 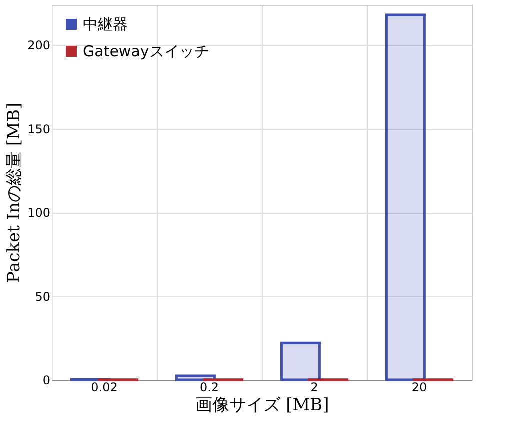 What do you see at coordinates (210, 387) in the screenshot?
I see `x-tick-label: 0.2` at bounding box center [210, 387].